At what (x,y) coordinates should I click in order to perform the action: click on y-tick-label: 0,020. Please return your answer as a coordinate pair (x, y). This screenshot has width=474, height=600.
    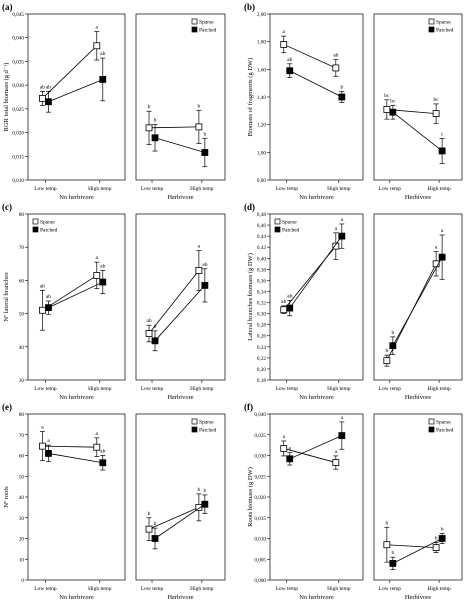
    Looking at the image, I should click on (18, 134).